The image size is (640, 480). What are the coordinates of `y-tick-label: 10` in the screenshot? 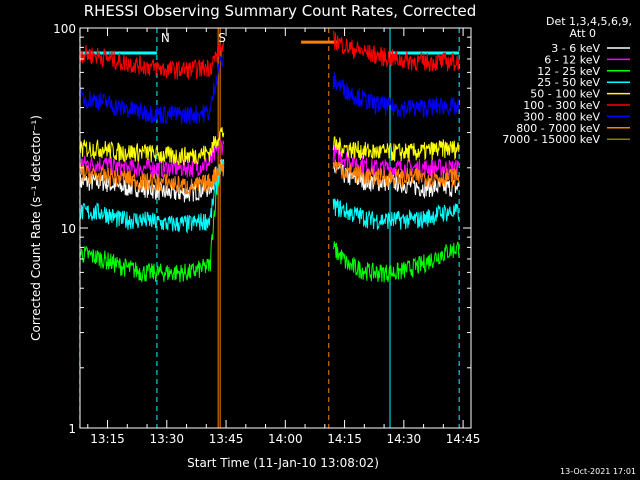 It's located at (68, 229).